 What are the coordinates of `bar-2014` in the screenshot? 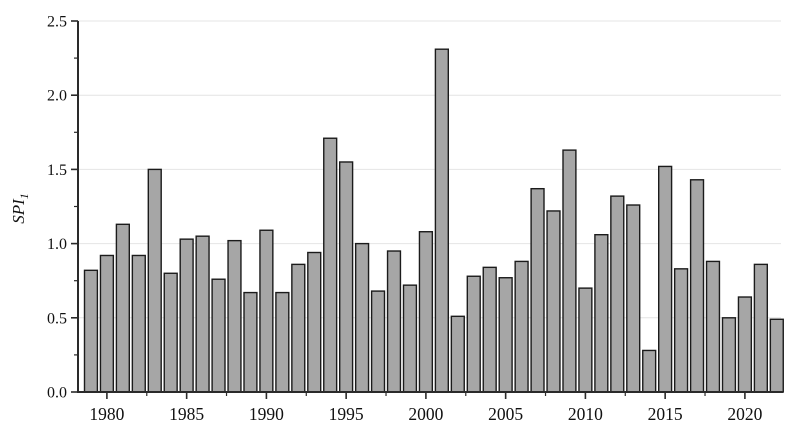 It's located at (649, 371).